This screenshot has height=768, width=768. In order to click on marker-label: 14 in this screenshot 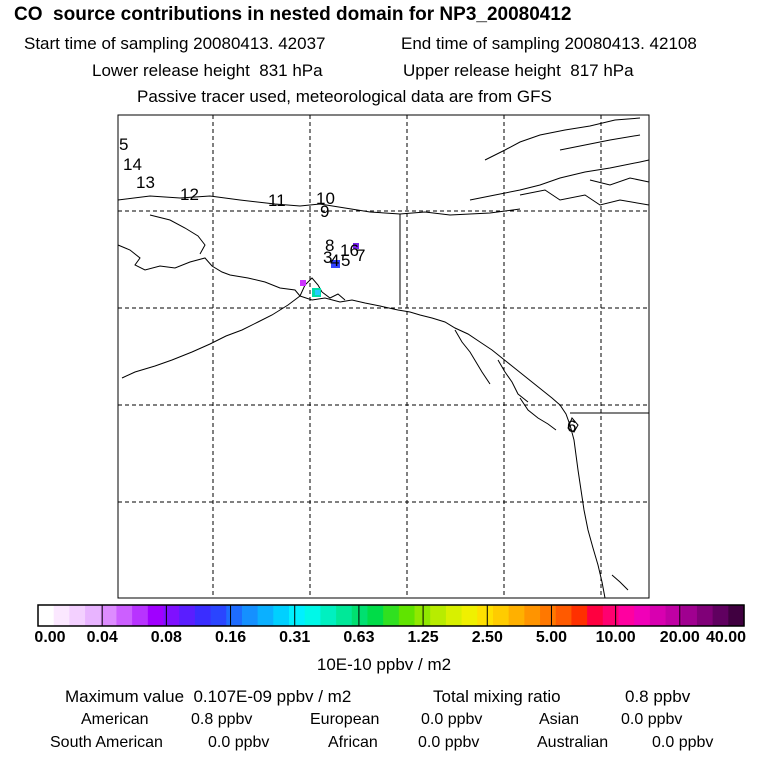, I will do `click(132, 164)`.